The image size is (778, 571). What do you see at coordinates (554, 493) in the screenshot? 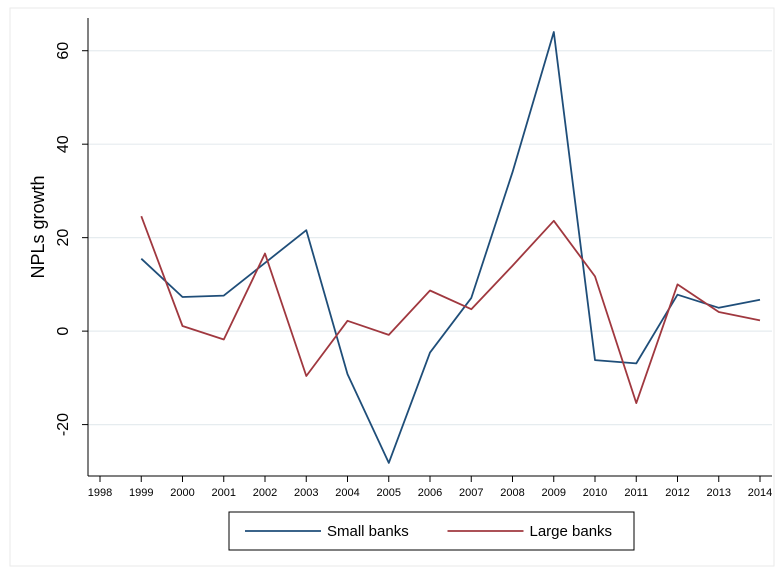
I see `x-tick-label: 2009` at bounding box center [554, 493].